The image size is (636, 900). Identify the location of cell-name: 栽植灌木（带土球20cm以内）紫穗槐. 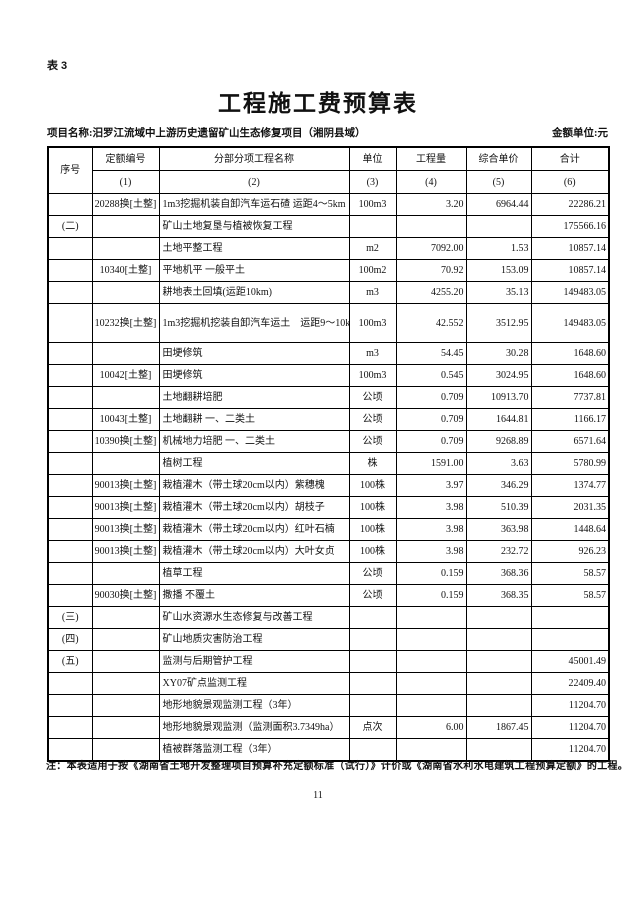
(254, 485).